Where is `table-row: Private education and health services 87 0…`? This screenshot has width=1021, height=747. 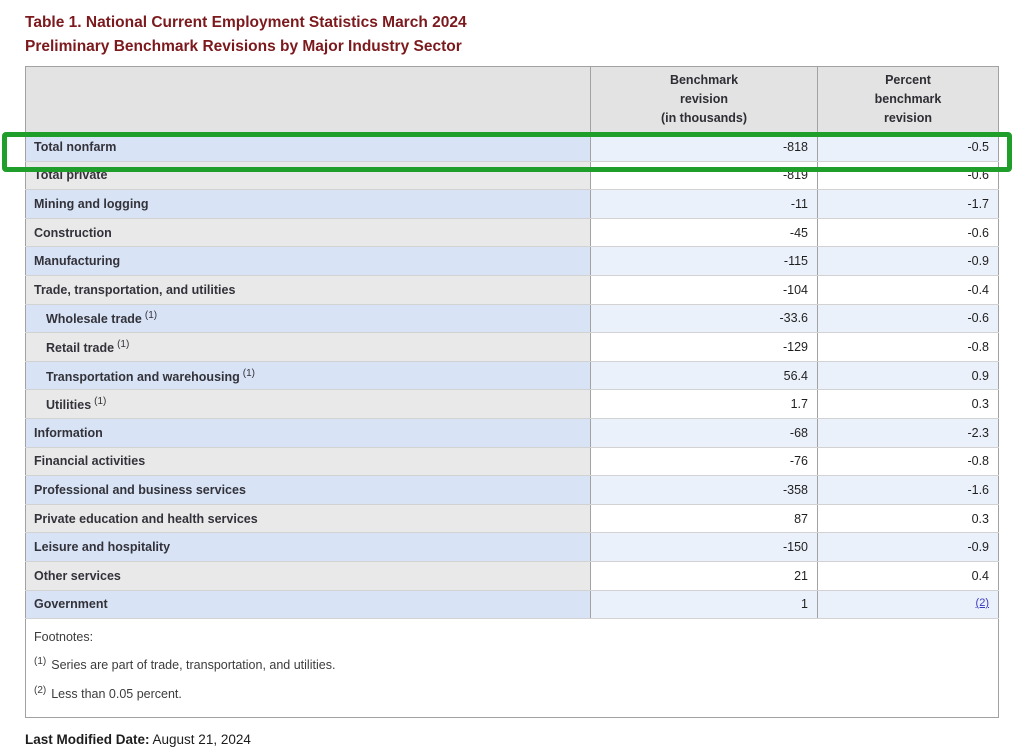
table-row: Private education and health services 87 0… is located at coordinates (512, 519).